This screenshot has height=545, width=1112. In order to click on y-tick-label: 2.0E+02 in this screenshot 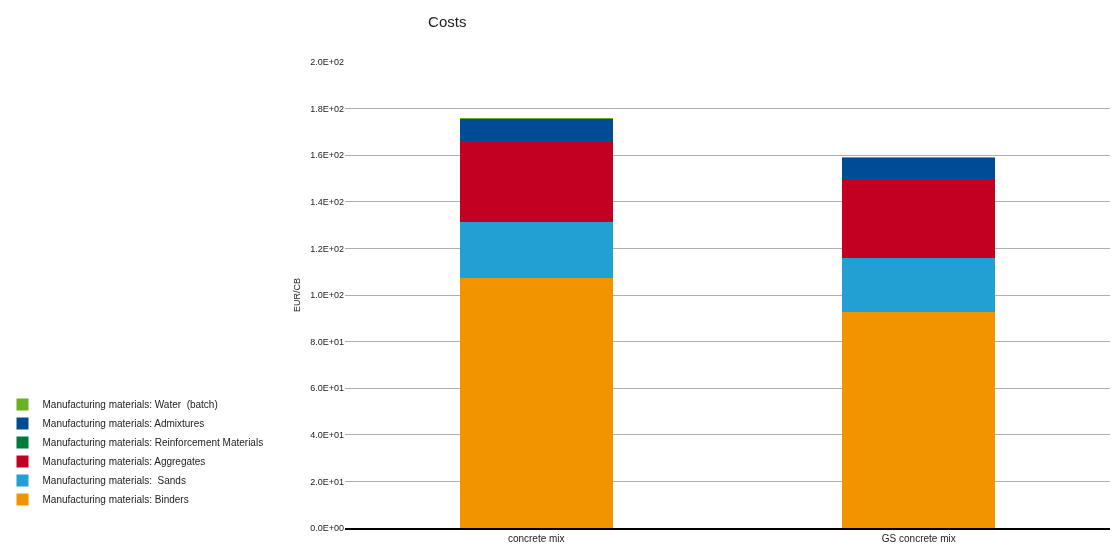, I will do `click(327, 62)`.